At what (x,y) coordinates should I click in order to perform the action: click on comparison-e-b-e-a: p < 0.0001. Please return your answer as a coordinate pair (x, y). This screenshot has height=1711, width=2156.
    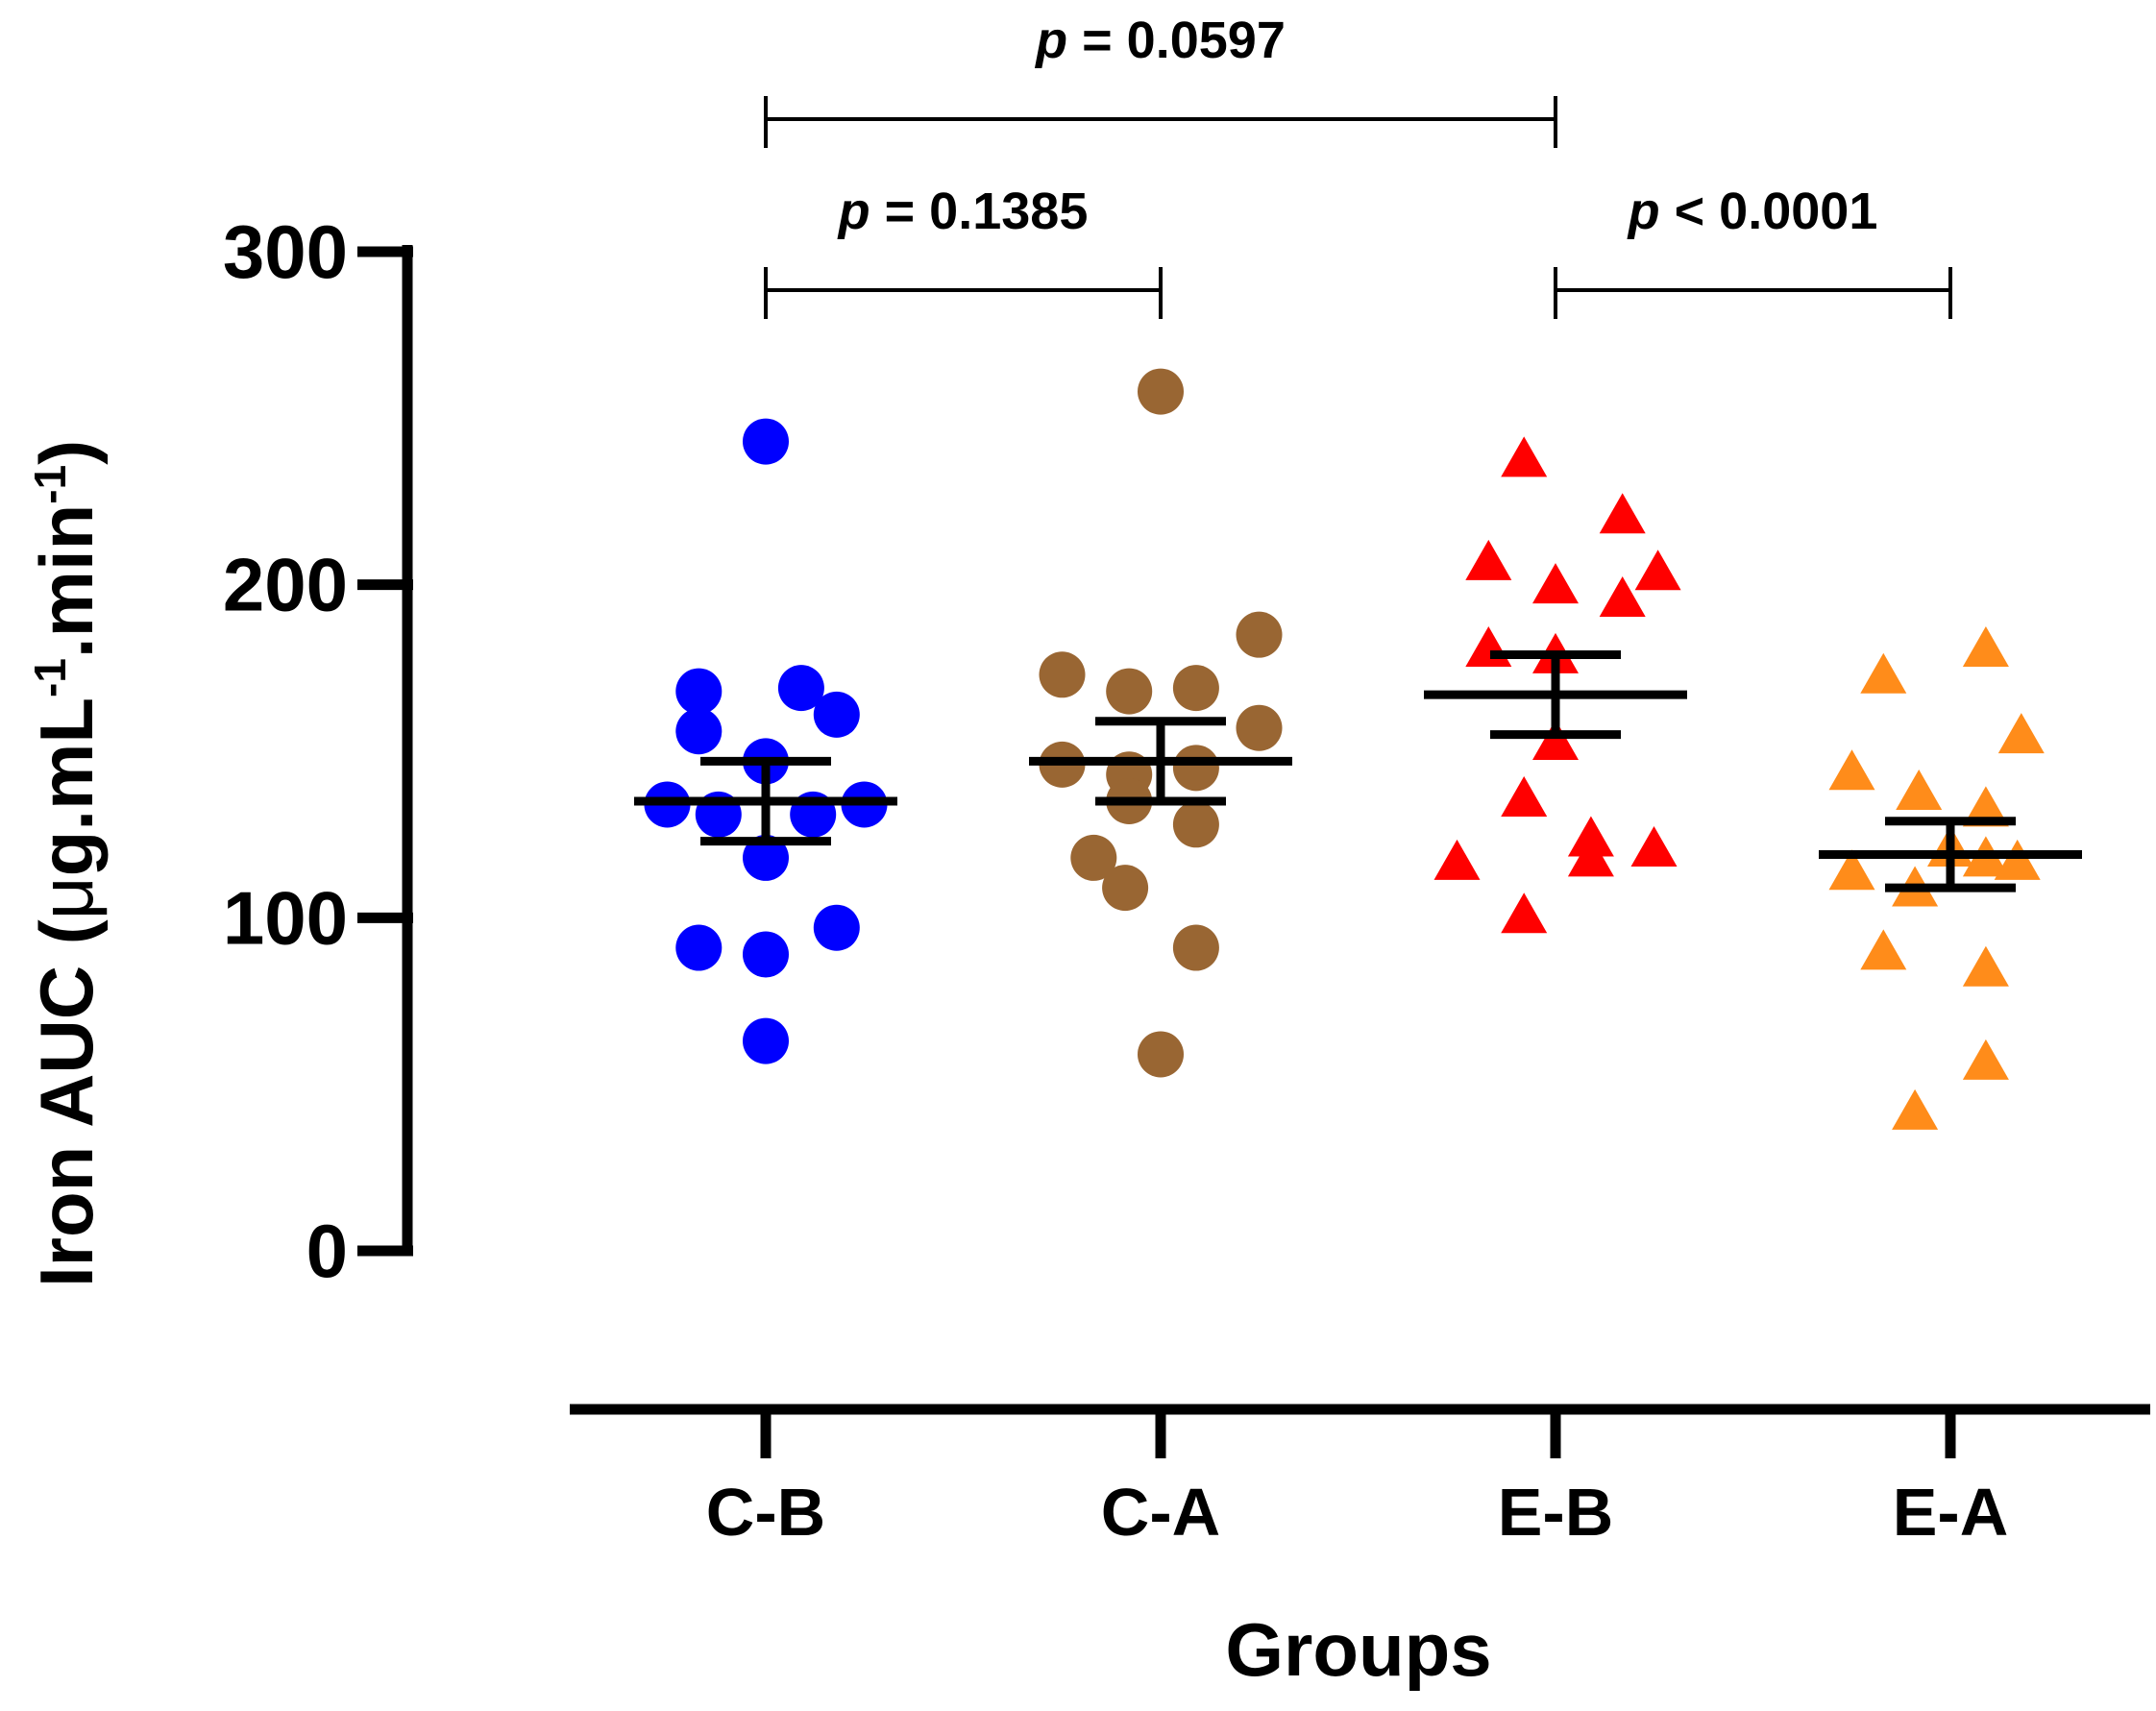
    Looking at the image, I should click on (1753, 251).